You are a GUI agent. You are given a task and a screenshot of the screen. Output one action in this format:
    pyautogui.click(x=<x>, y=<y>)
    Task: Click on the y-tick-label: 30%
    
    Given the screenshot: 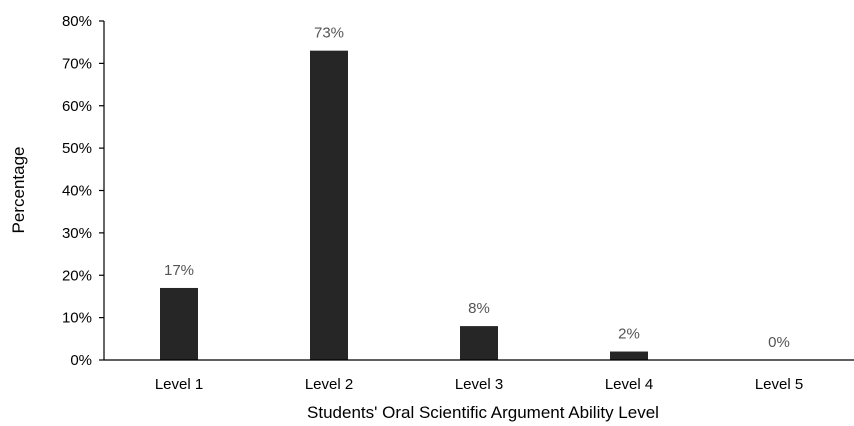 What is the action you would take?
    pyautogui.click(x=77, y=233)
    